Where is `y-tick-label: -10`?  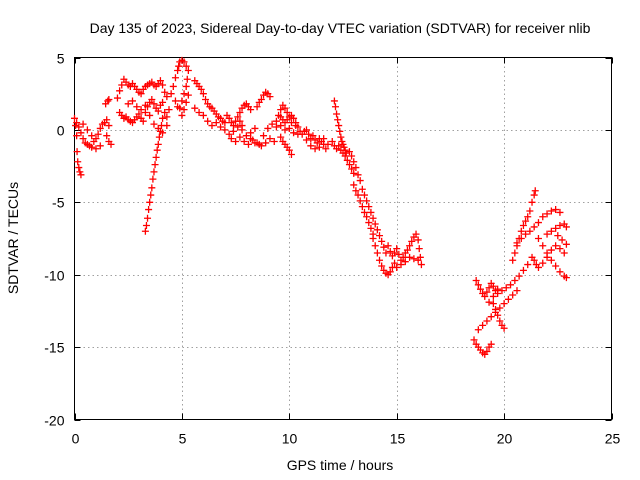 y-tick-label: -10 is located at coordinates (54, 276).